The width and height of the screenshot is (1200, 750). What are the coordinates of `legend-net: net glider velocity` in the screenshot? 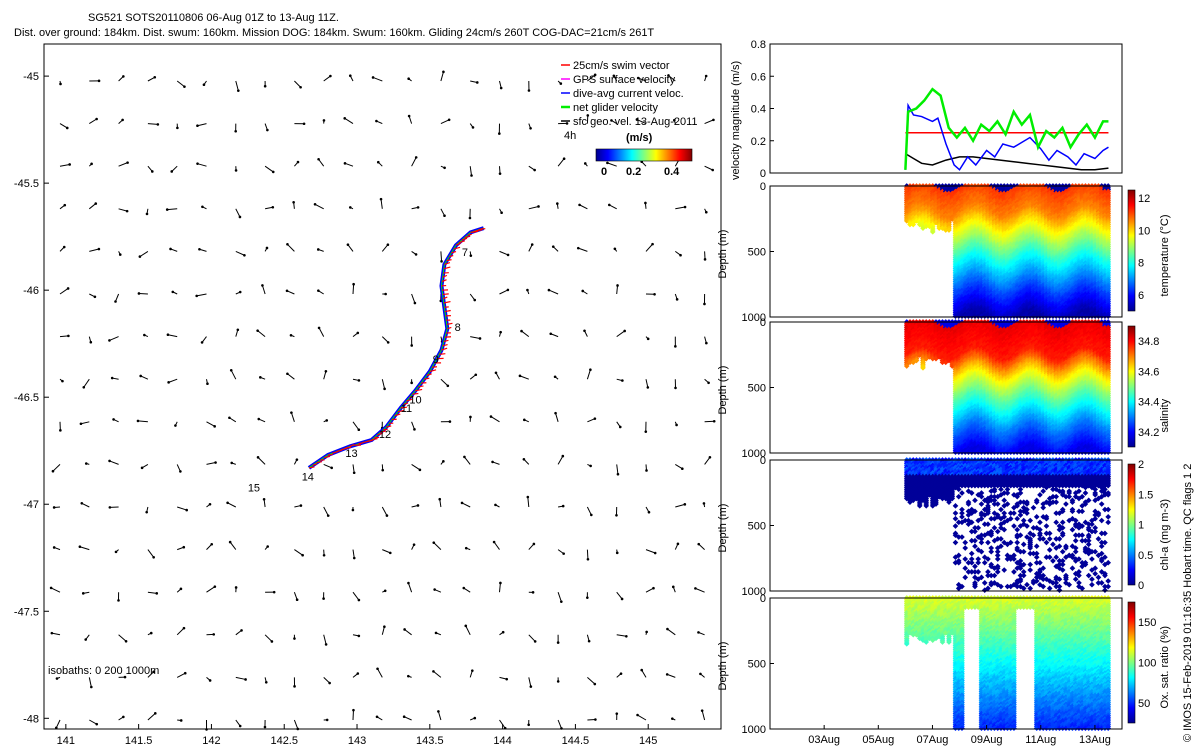 It's located at (615, 108).